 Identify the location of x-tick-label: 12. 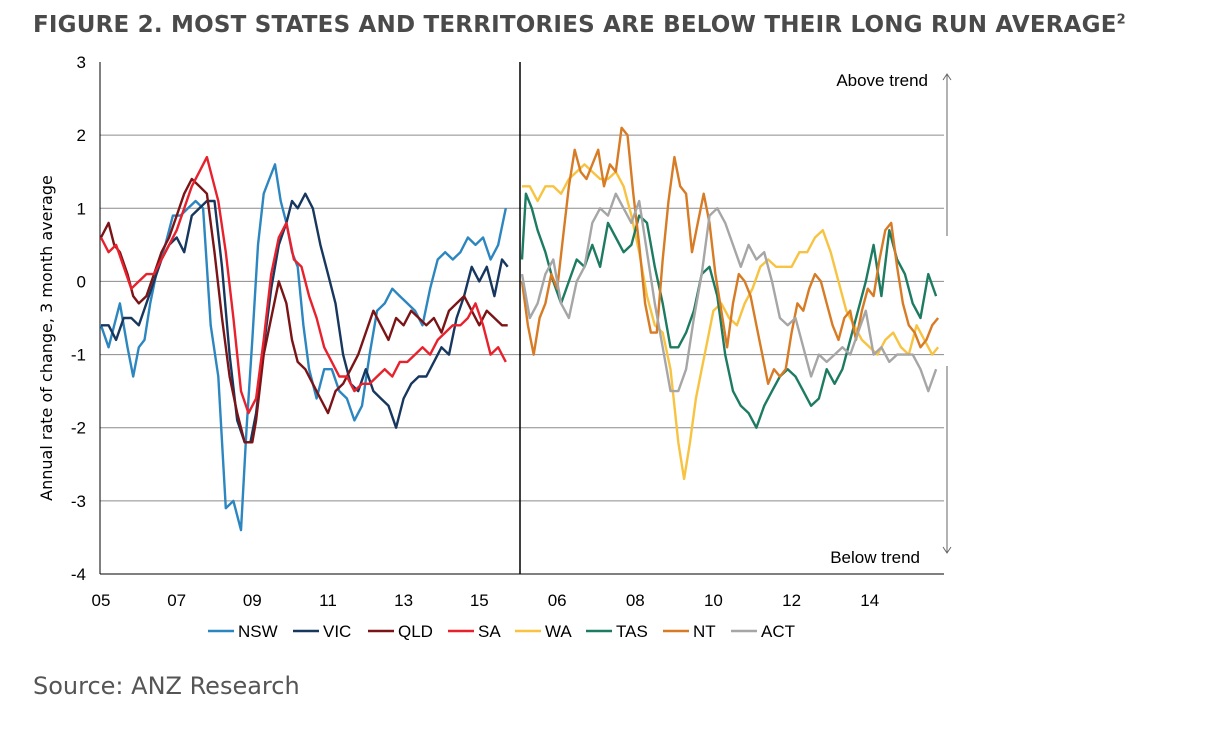
(791, 600).